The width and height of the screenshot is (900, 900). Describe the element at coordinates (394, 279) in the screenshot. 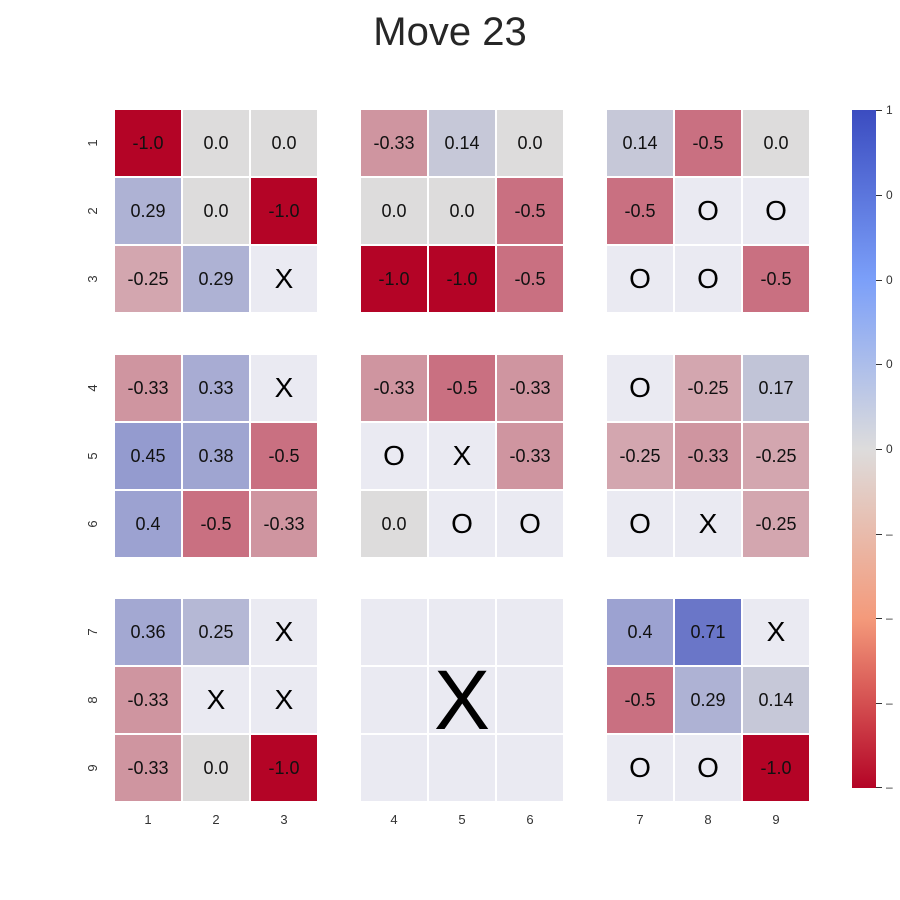

I see `board-cell-r3-c4: -1.0` at that location.